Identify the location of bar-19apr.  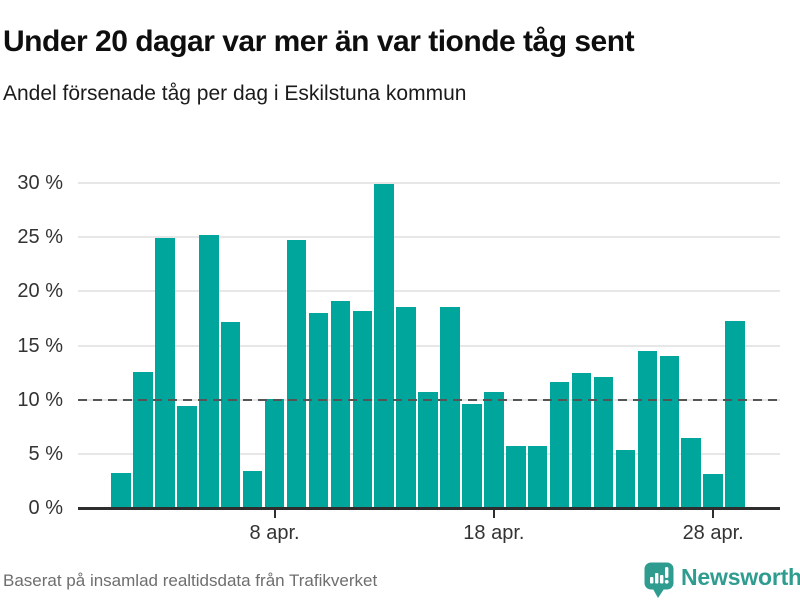
(516, 477).